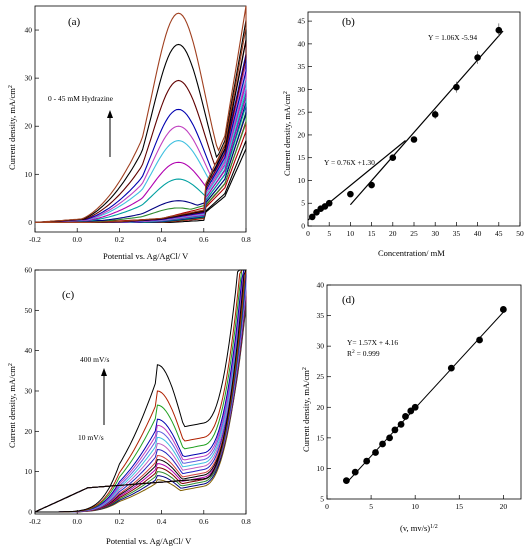 This screenshot has height=550, width=529. What do you see at coordinates (110, 133) in the screenshot?
I see `panel-a-arrow` at bounding box center [110, 133].